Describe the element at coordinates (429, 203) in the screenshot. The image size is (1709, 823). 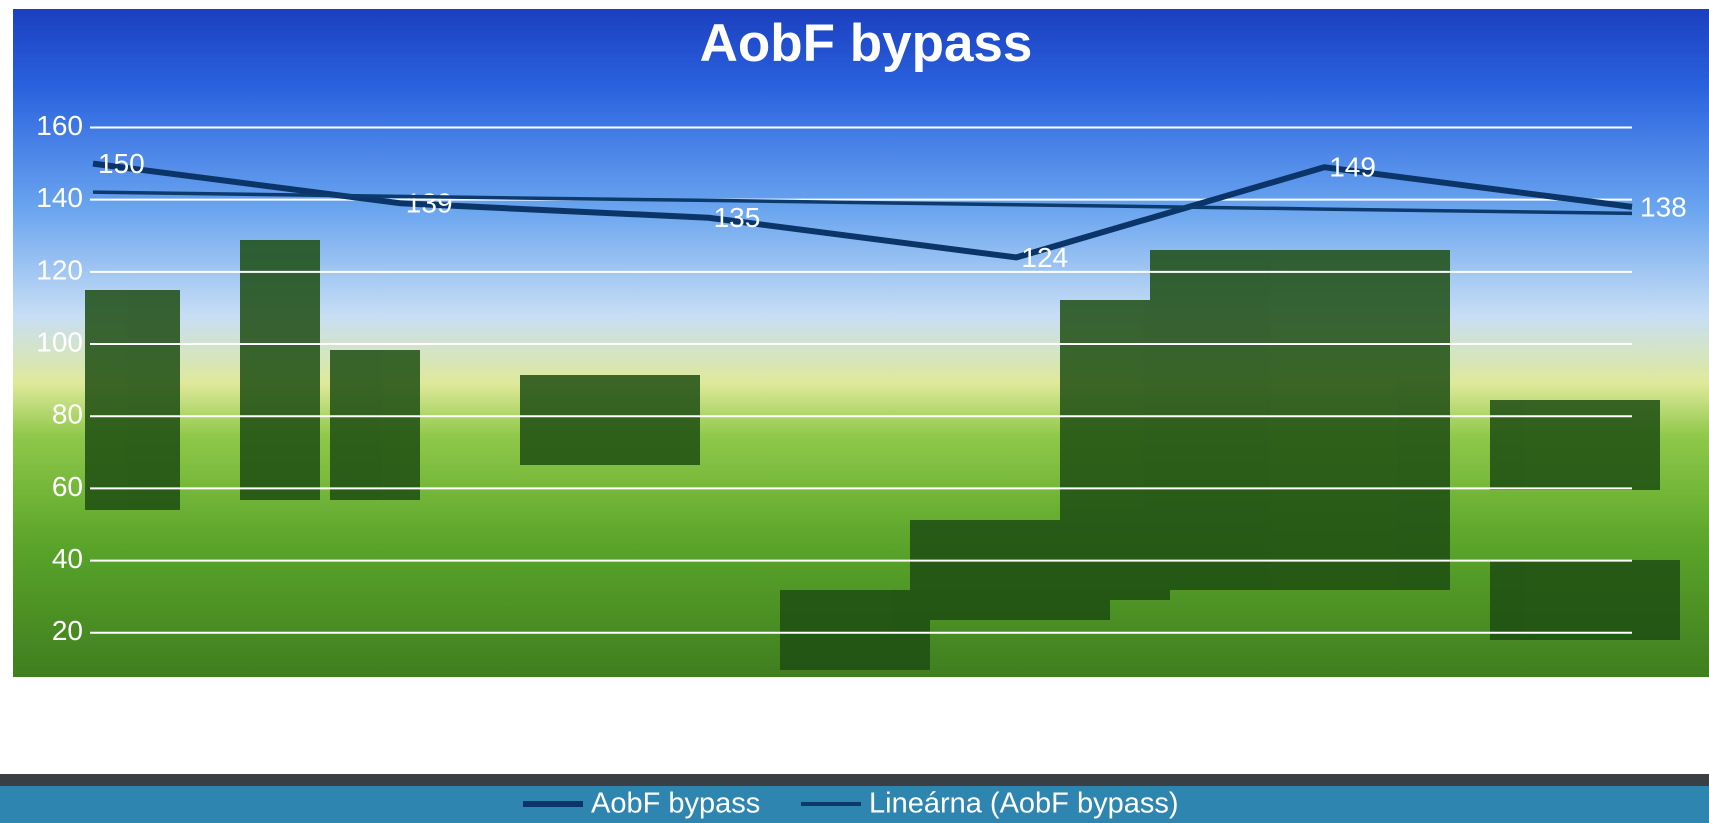
I see `data-label: 139` at that location.